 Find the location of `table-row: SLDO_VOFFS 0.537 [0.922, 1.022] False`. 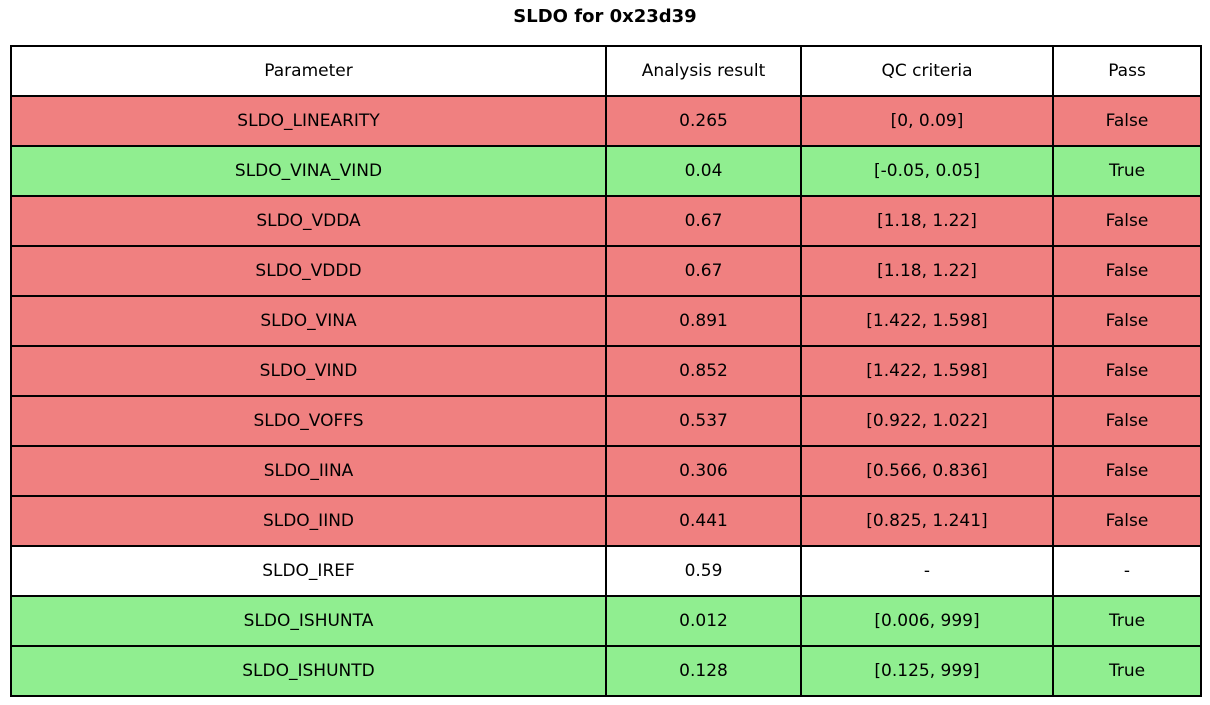

table-row: SLDO_VOFFS 0.537 [0.922, 1.022] False is located at coordinates (606, 421).